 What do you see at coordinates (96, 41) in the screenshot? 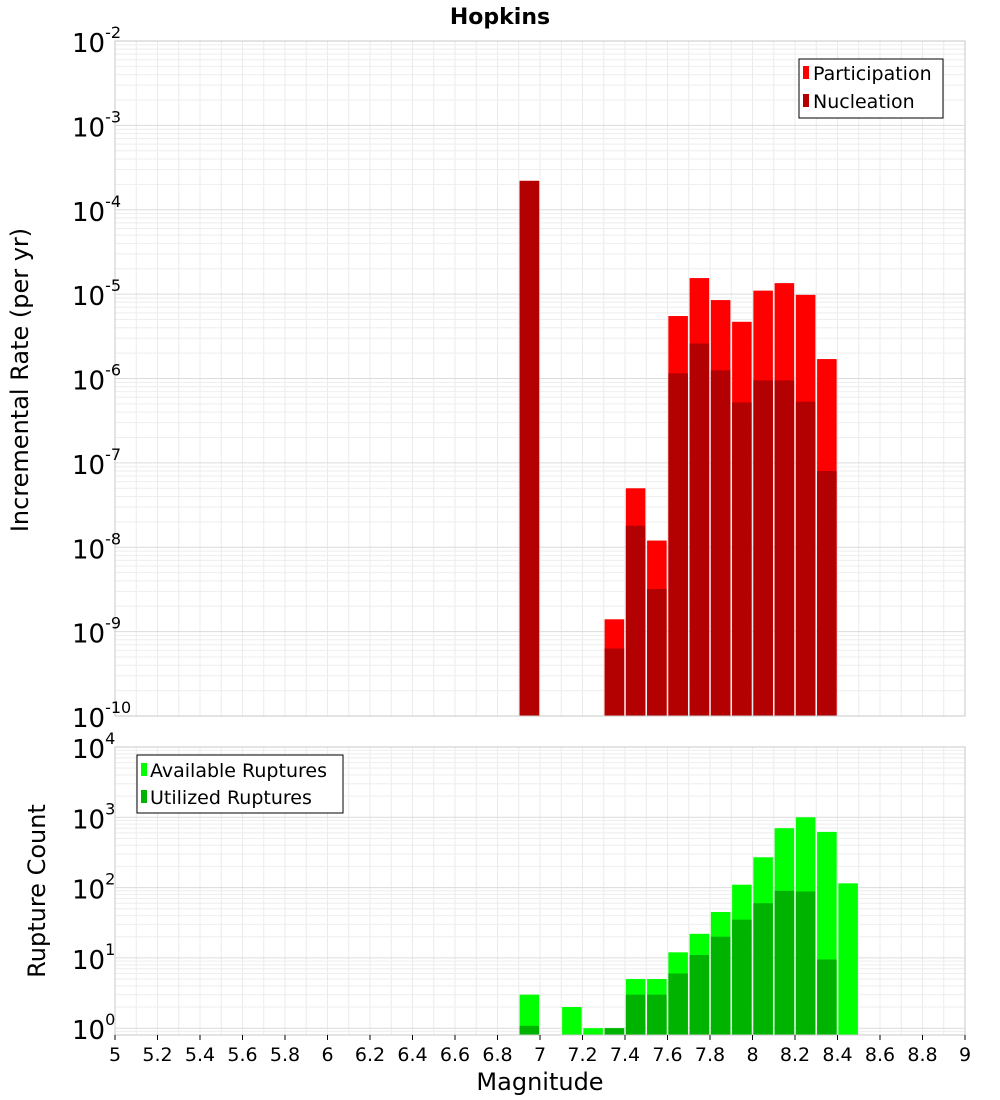
I see `y-tick-label: 10⁻²` at bounding box center [96, 41].